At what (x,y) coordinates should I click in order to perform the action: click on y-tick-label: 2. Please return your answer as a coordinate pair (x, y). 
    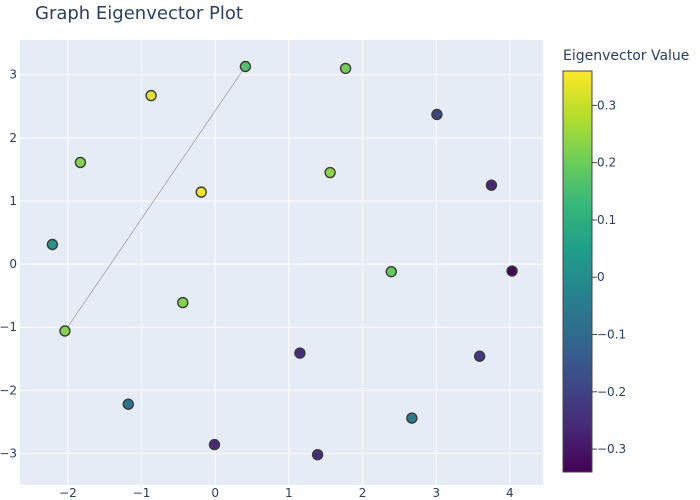
    Looking at the image, I should click on (13, 138).